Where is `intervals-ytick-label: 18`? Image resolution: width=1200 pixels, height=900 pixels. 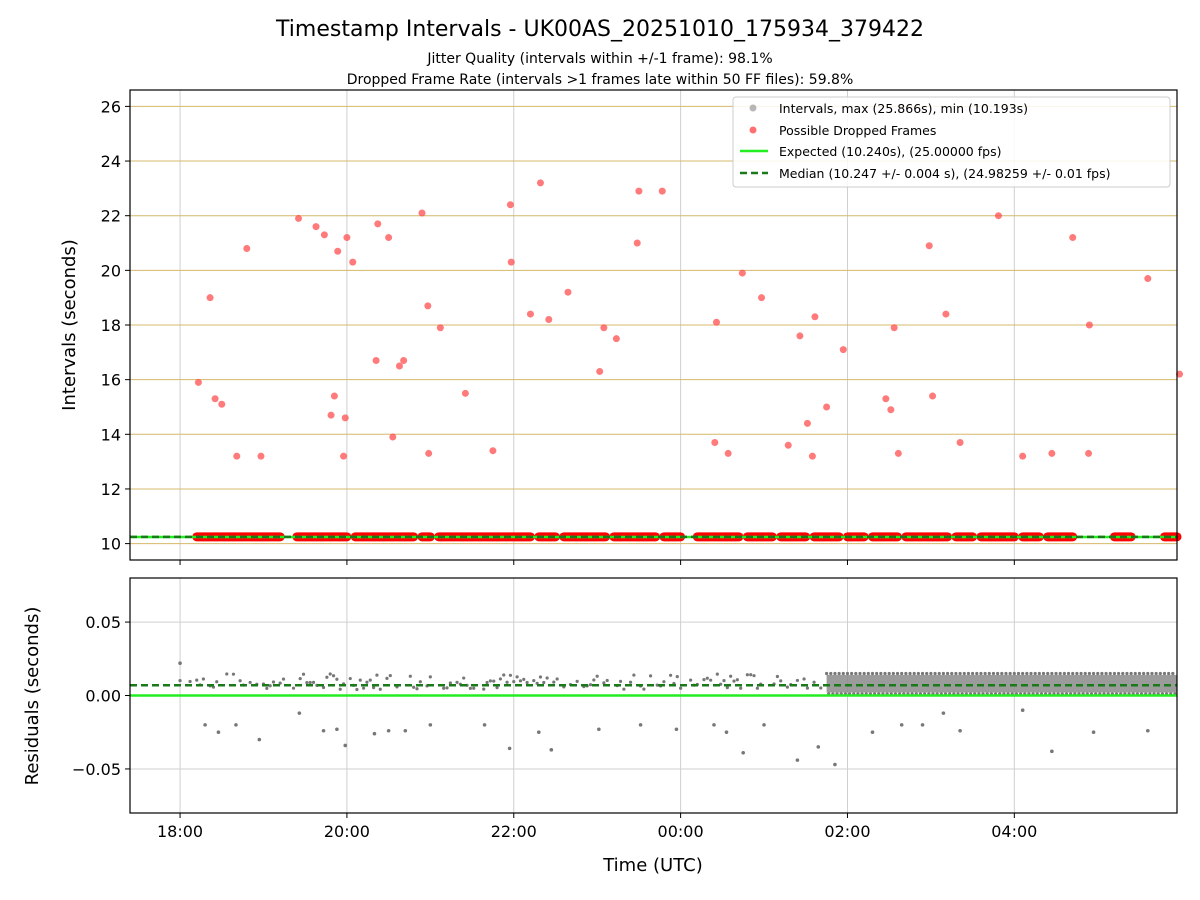
intervals-ytick-label: 18 is located at coordinates (111, 325).